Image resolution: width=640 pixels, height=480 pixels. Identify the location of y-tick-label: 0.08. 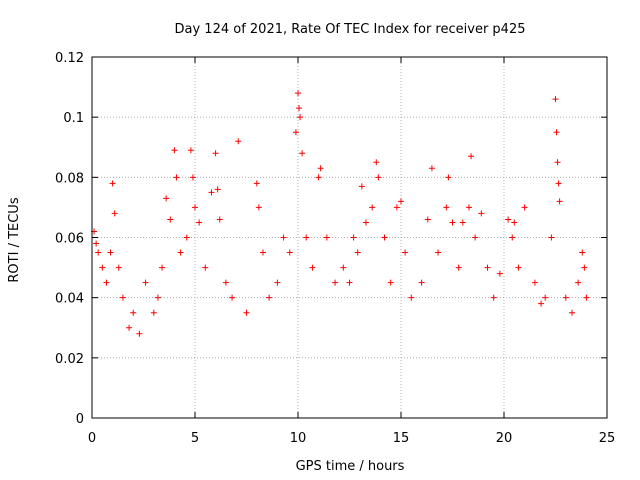
(69, 178).